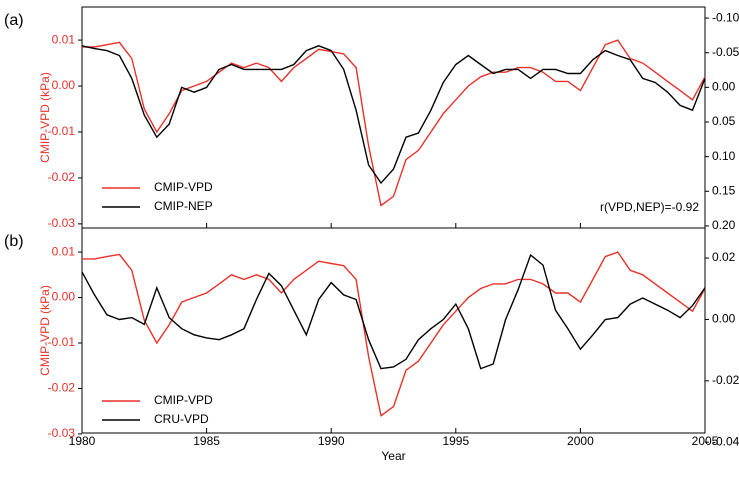 The width and height of the screenshot is (739, 486). I want to click on y2-tick-label: 0.02, so click(724, 257).